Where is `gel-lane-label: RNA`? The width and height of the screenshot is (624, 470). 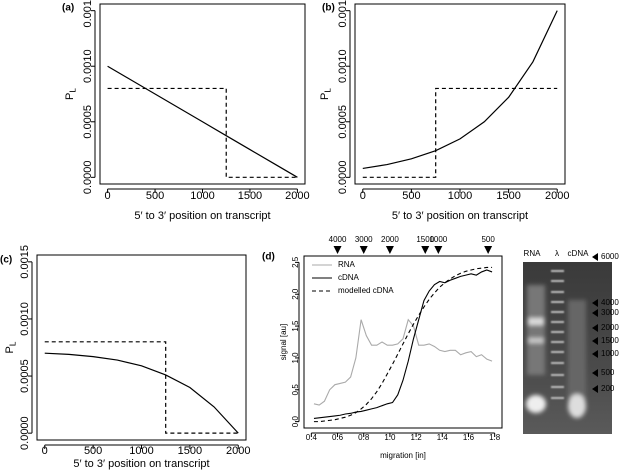
gel-lane-label: RNA is located at coordinates (533, 253).